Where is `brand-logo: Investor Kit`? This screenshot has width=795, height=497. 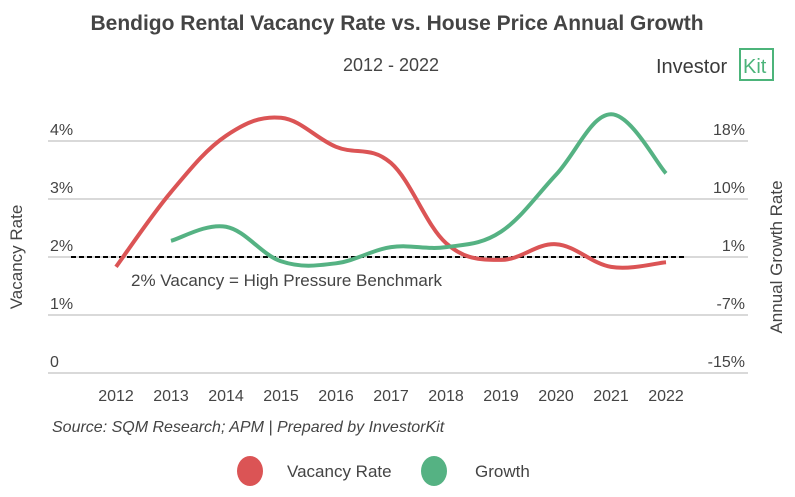 brand-logo: Investor Kit is located at coordinates (715, 64).